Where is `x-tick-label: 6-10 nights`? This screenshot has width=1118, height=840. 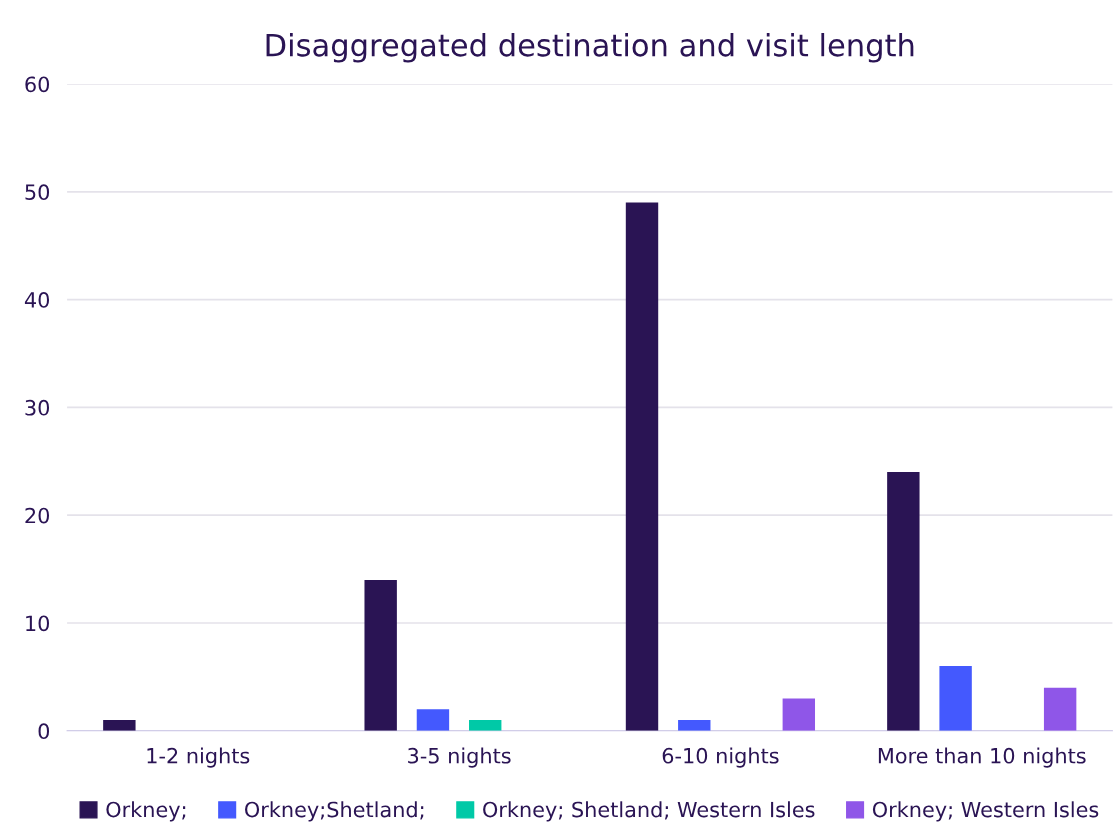
x-tick-label: 6-10 nights is located at coordinates (720, 757).